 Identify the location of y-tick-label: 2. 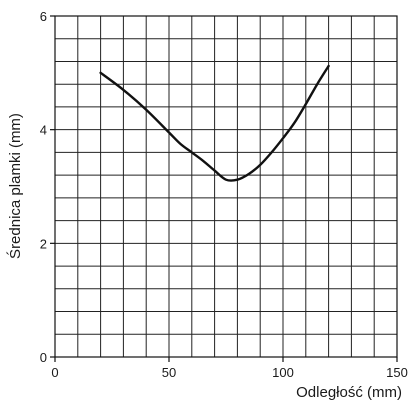
(43, 243).